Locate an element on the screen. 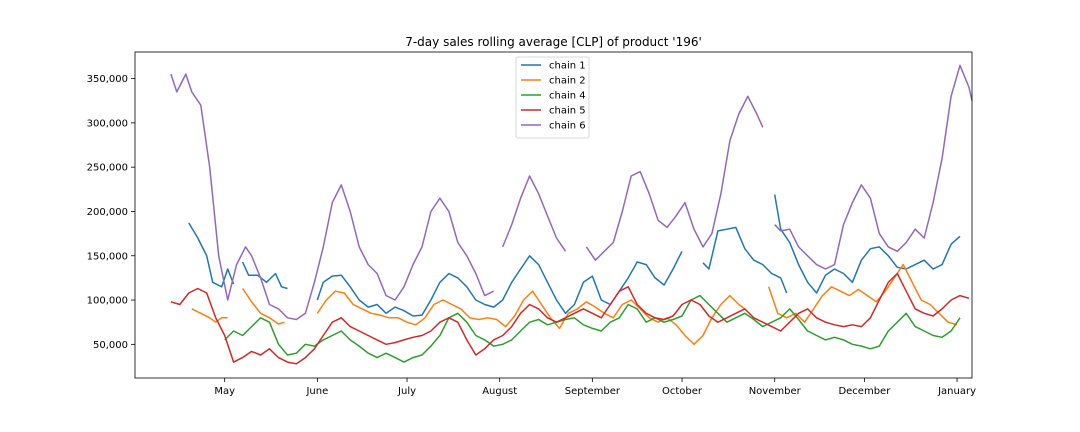  x-tick-label: May is located at coordinates (224, 391).